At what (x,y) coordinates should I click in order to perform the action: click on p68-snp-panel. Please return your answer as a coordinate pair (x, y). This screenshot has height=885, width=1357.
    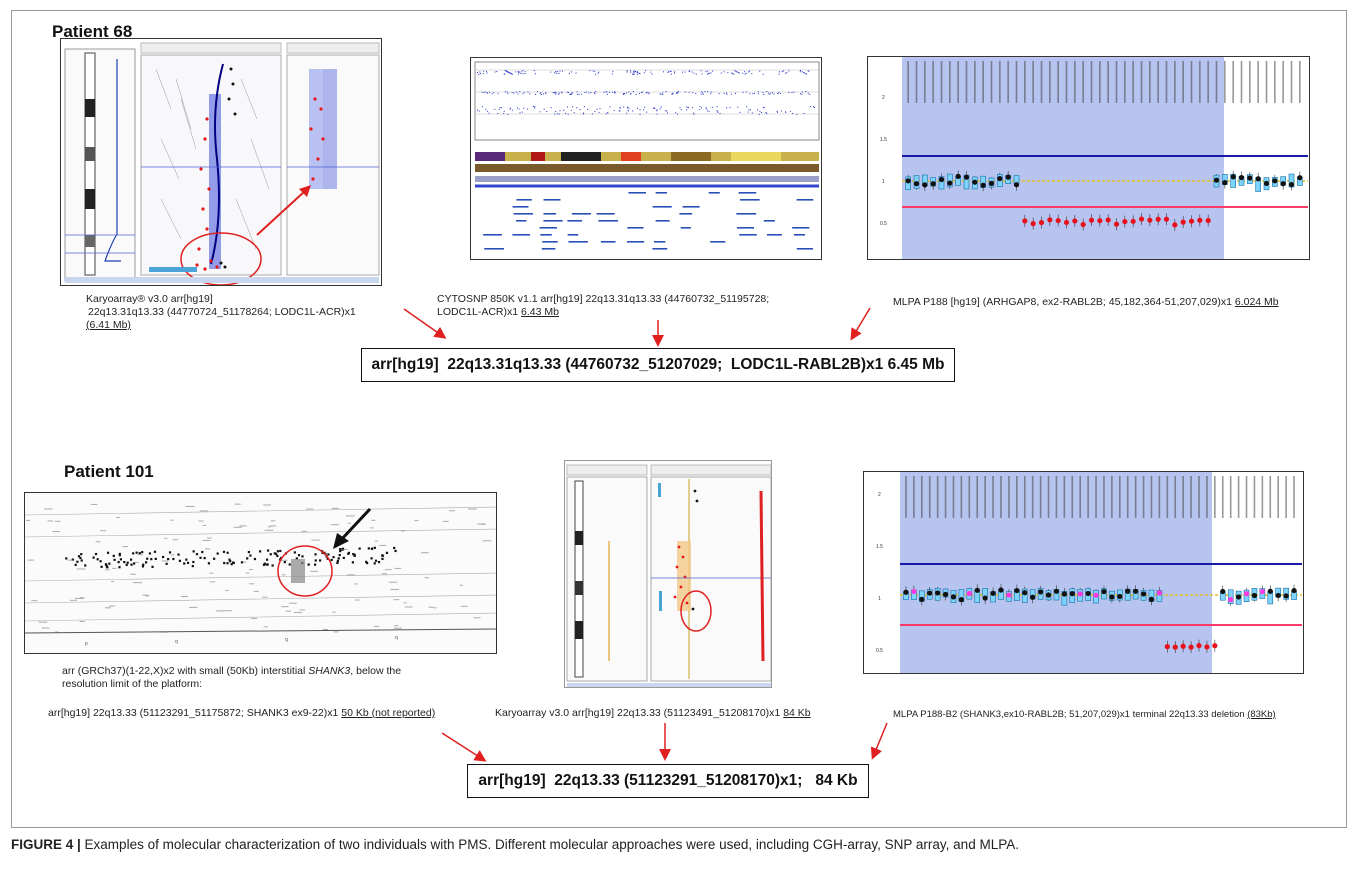
    Looking at the image, I should click on (646, 158).